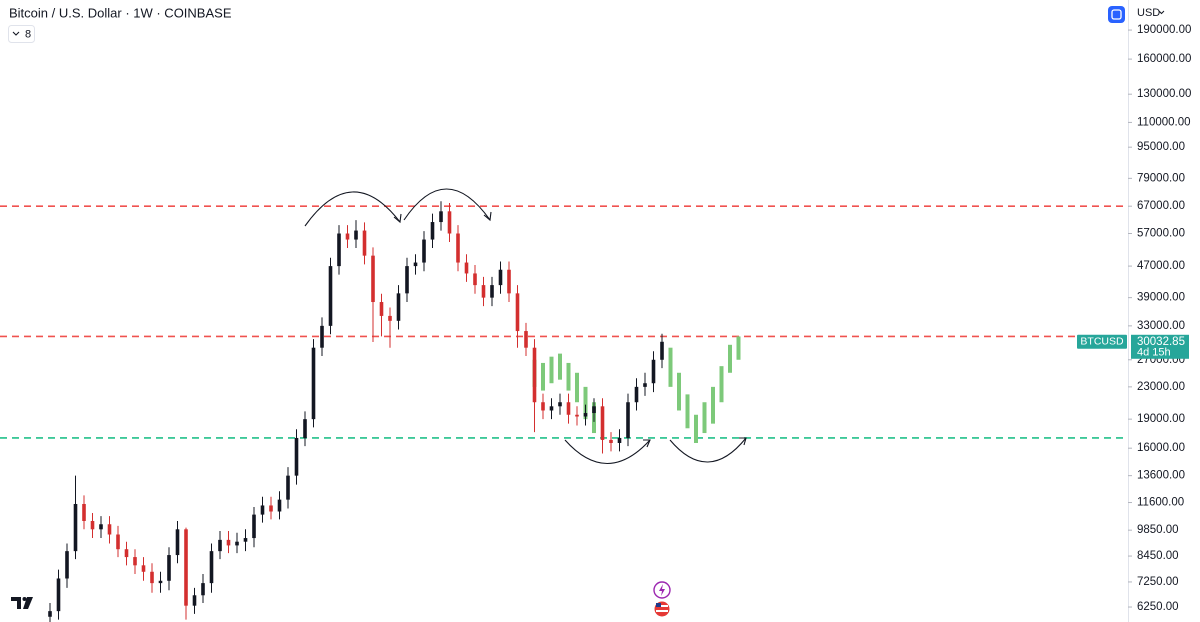  Describe the element at coordinates (120, 12) in the screenshot. I see `chart-title: Bitcoin / U.S. Dollar · 1W · COINBASE` at that location.